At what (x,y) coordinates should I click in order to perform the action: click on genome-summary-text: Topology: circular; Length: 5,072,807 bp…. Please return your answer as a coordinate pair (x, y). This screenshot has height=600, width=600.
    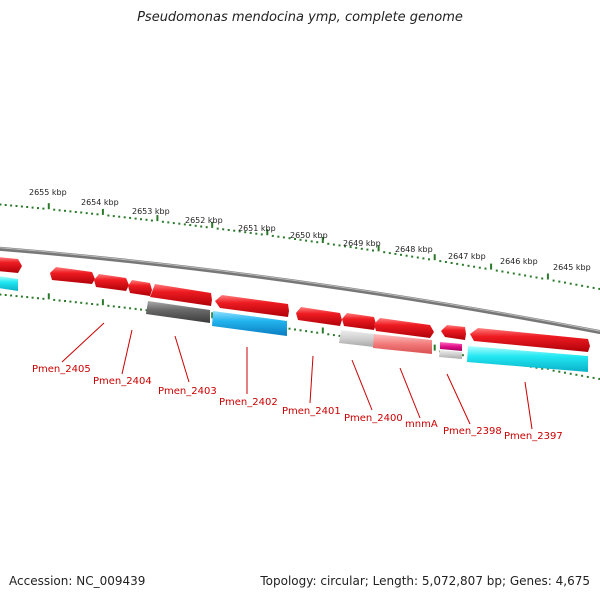
    Looking at the image, I should click on (425, 581).